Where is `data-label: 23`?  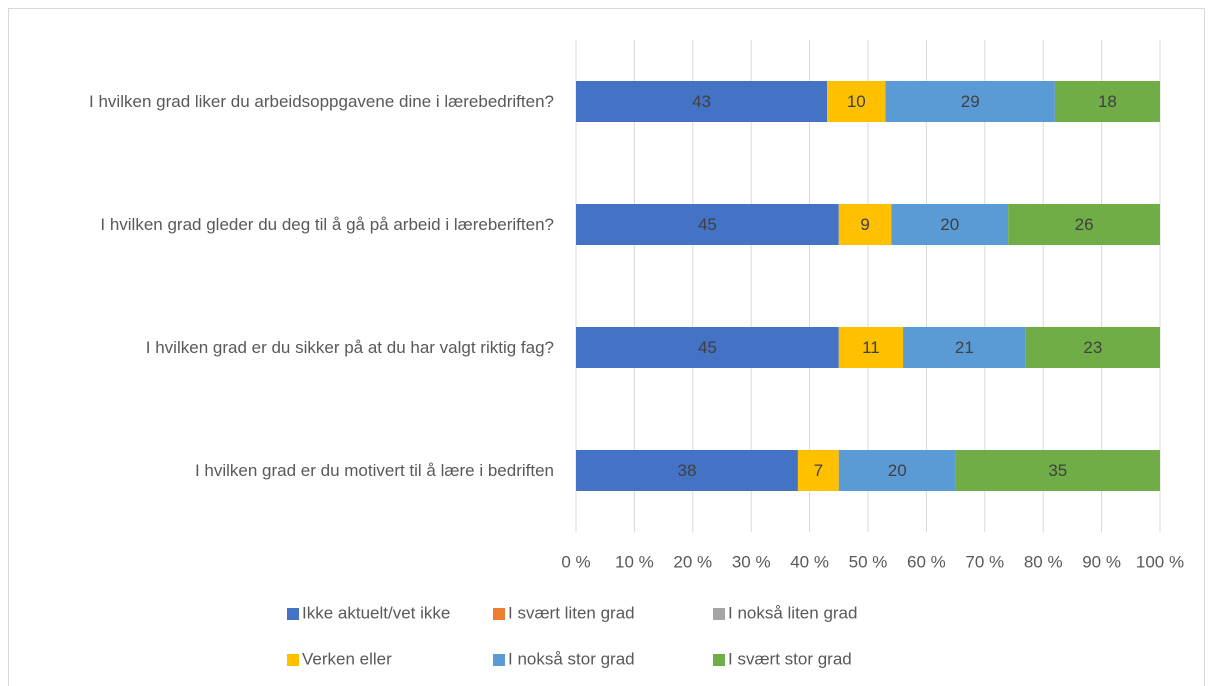 data-label: 23 is located at coordinates (1092, 347).